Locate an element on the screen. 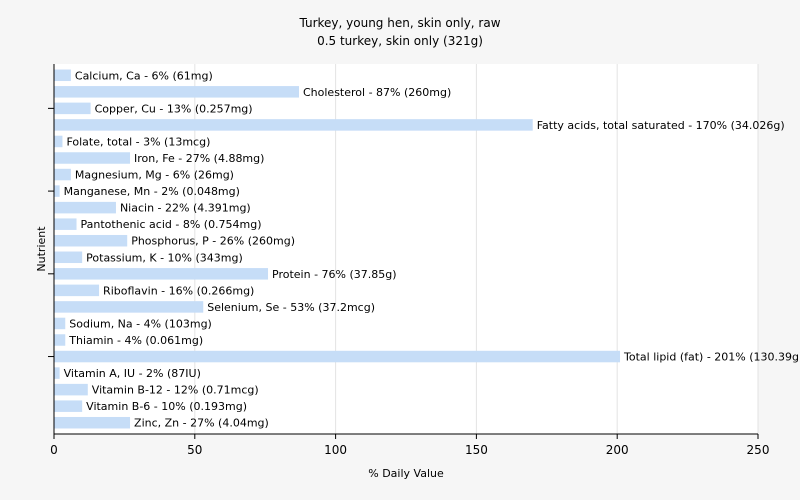 Image resolution: width=800 pixels, height=500 pixels. bar-label: Zinc, Zn - 27% (4.04mg) is located at coordinates (201, 423).